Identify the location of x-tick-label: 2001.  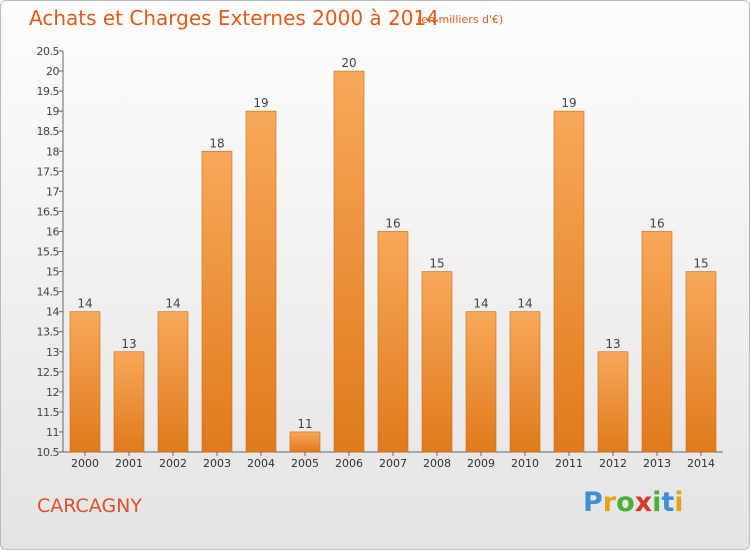
(129, 463).